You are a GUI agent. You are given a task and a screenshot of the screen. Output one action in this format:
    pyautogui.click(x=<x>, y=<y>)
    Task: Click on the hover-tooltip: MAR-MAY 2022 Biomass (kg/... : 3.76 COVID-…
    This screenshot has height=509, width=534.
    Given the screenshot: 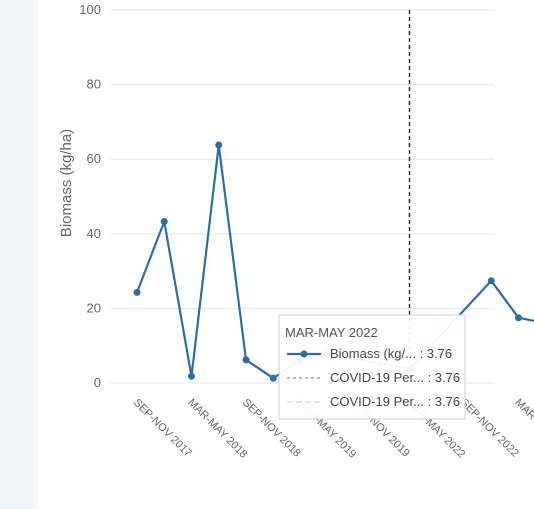 What is the action you would take?
    pyautogui.click(x=372, y=367)
    